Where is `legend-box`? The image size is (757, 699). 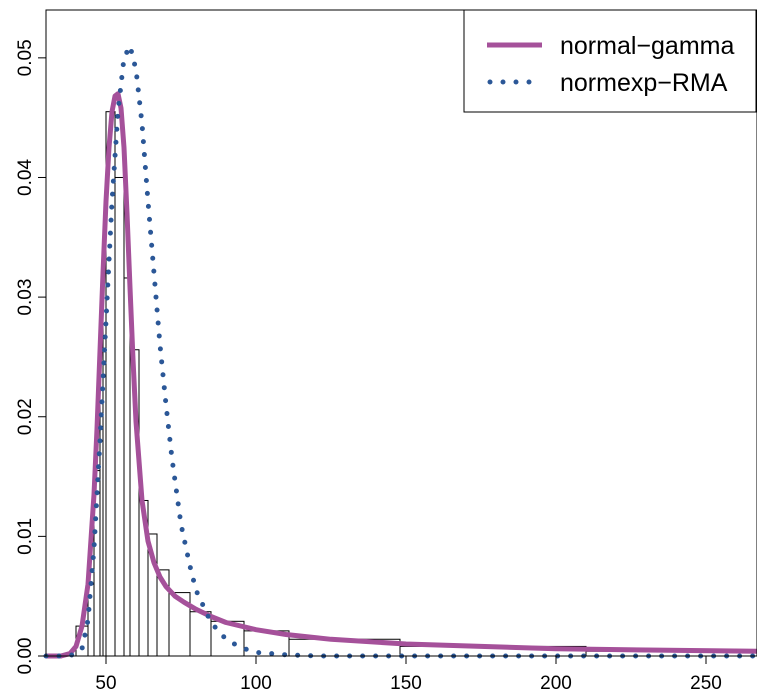 legend-box is located at coordinates (610, 61).